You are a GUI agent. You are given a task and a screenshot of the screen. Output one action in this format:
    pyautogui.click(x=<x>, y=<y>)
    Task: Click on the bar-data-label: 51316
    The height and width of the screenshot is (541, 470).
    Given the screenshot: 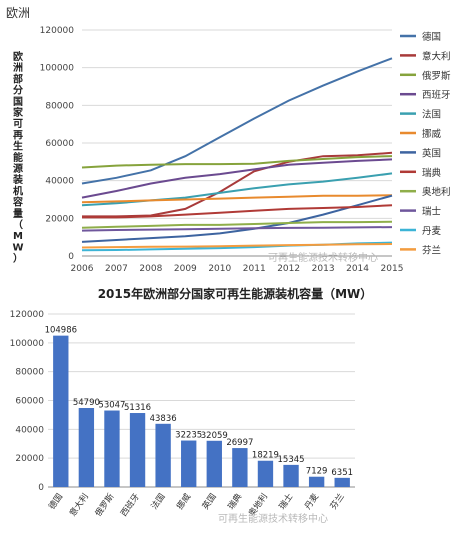 What is the action you would take?
    pyautogui.click(x=137, y=408)
    